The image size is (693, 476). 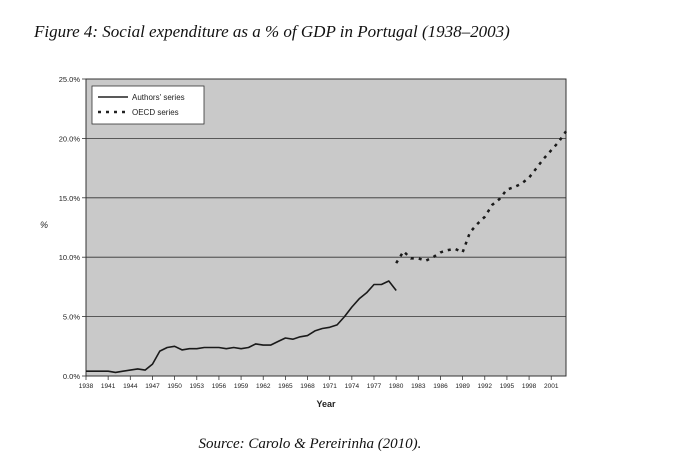 What do you see at coordinates (158, 97) in the screenshot?
I see `legend-authors-label: Authors' series` at bounding box center [158, 97].